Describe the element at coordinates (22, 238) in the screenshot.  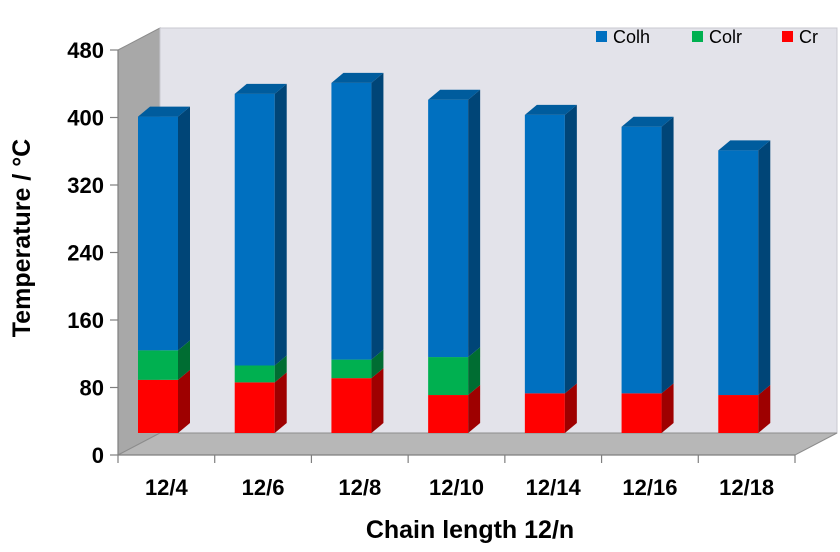
I see `y-axis-title: Temperature / °C` at that location.